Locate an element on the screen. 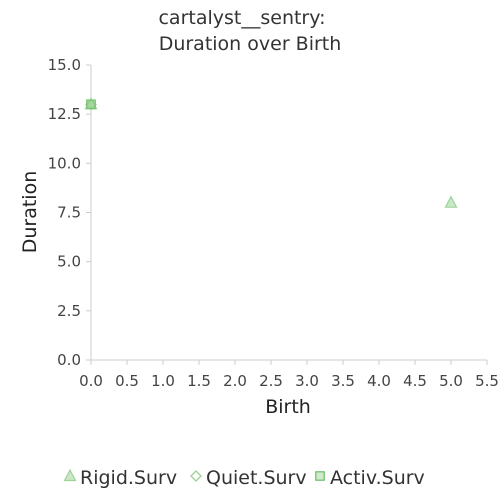 The image size is (500, 504). x-tick-label: 3.0 is located at coordinates (307, 381).